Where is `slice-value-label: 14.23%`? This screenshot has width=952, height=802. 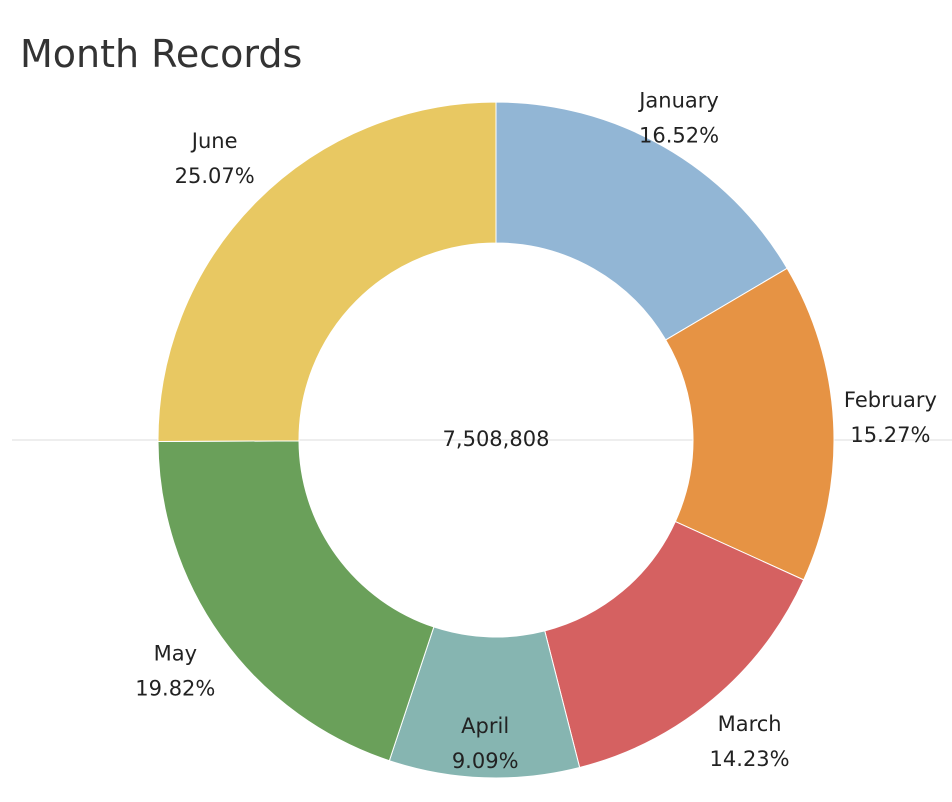 slice-value-label: 14.23% is located at coordinates (750, 759).